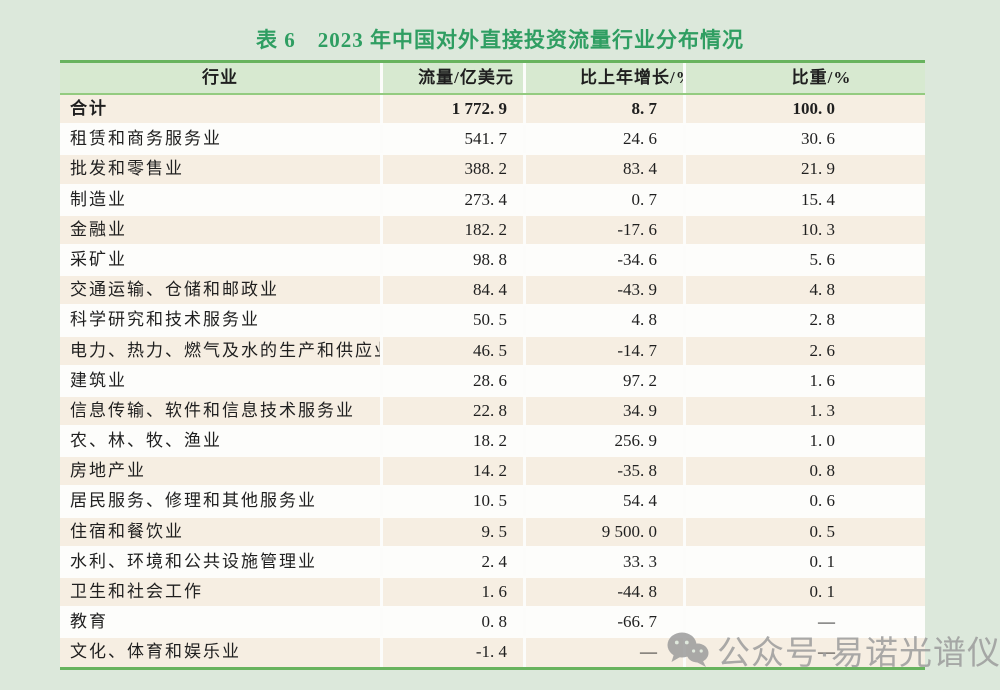  Describe the element at coordinates (451, 561) in the screenshot. I see `flow-cell: 2. 4` at that location.